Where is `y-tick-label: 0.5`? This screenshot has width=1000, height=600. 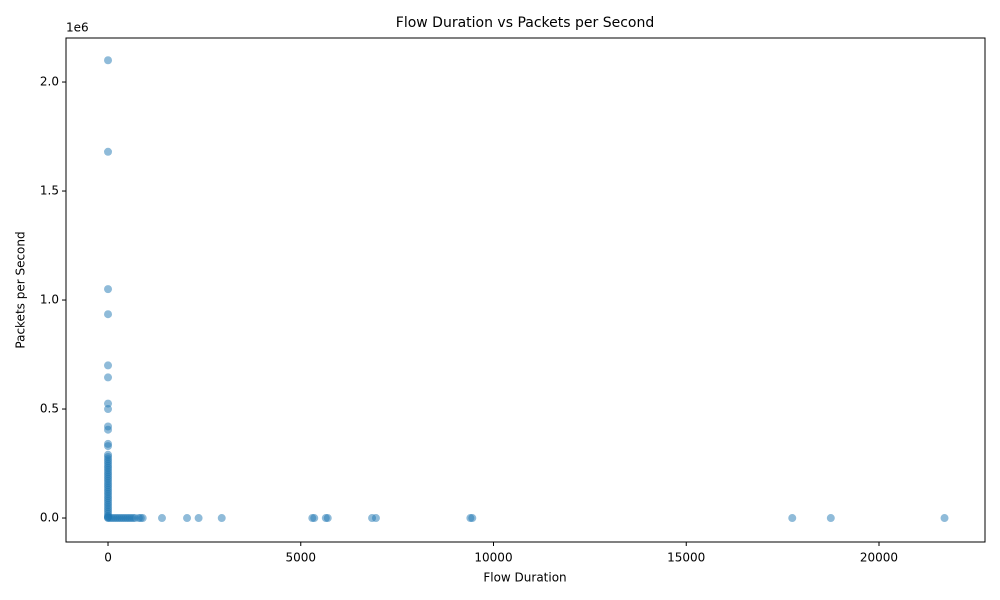 y-tick-label: 0.5 is located at coordinates (49, 409).